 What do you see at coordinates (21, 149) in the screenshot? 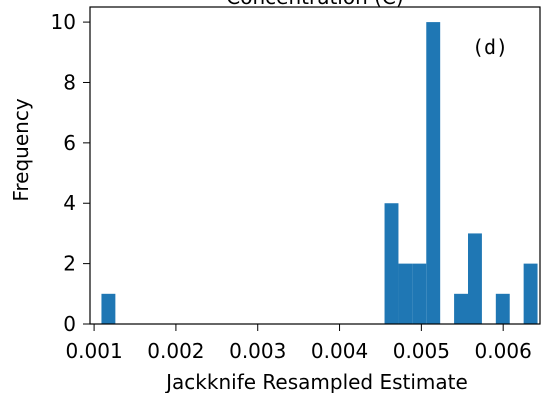
I see `y-axis-title: Frequency` at bounding box center [21, 149].